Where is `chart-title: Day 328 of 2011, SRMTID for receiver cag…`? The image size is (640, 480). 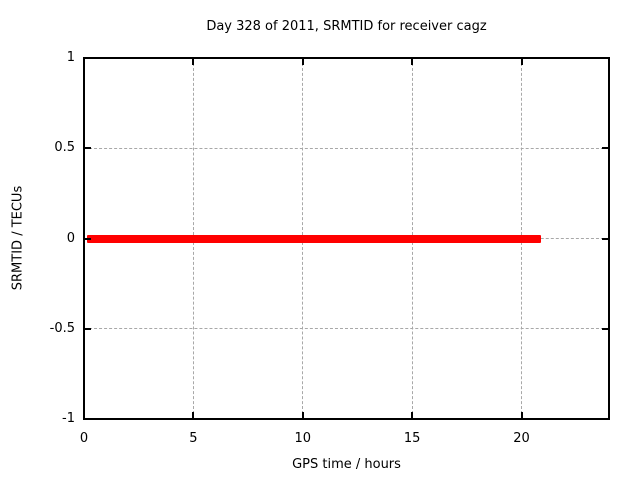
chart-title: Day 328 of 2011, SRMTID for receiver cag… is located at coordinates (346, 26).